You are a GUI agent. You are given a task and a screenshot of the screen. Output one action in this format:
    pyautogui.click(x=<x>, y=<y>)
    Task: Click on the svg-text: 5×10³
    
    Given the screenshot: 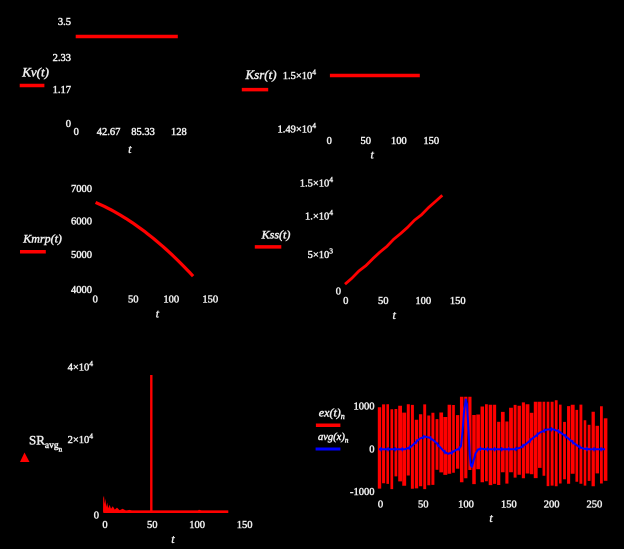 What is the action you would take?
    pyautogui.click(x=321, y=254)
    